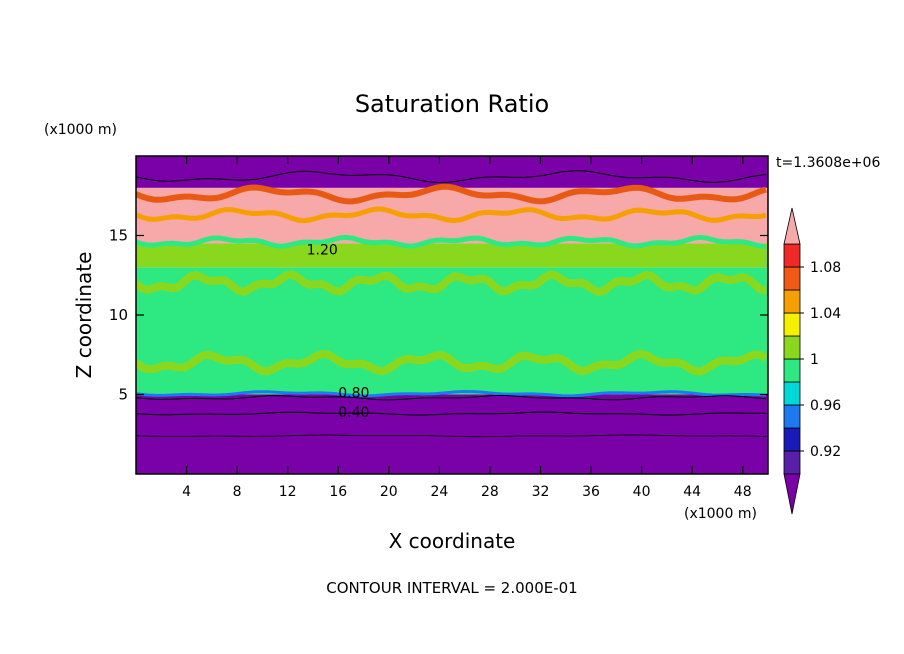  I want to click on x-tick-label: 8, so click(237, 492).